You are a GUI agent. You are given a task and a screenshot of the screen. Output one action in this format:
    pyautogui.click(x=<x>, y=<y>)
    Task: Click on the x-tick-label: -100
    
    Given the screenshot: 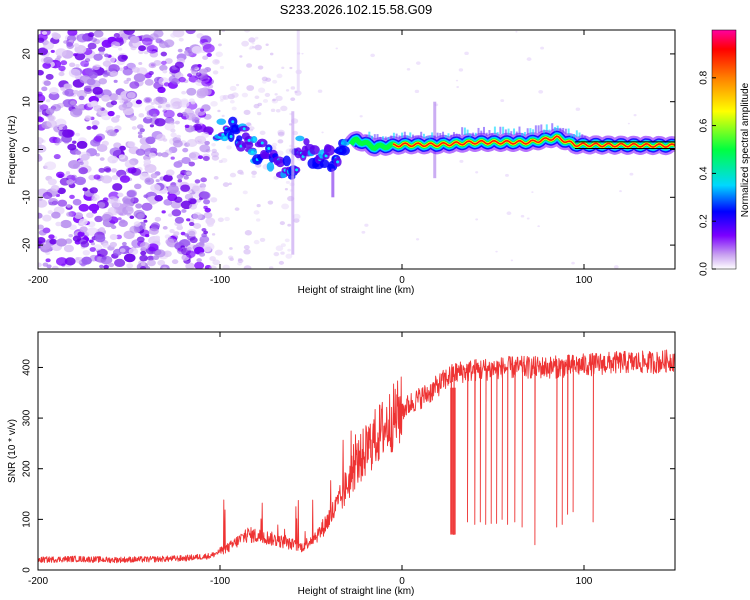 What is the action you would take?
    pyautogui.click(x=220, y=280)
    